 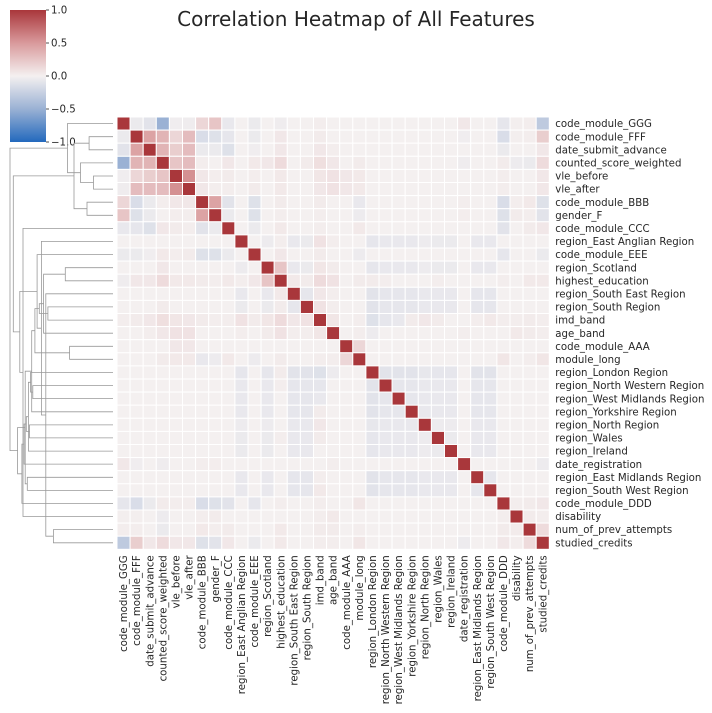 I want to click on row-tick-label: counted_score_weighted, so click(x=618, y=164).